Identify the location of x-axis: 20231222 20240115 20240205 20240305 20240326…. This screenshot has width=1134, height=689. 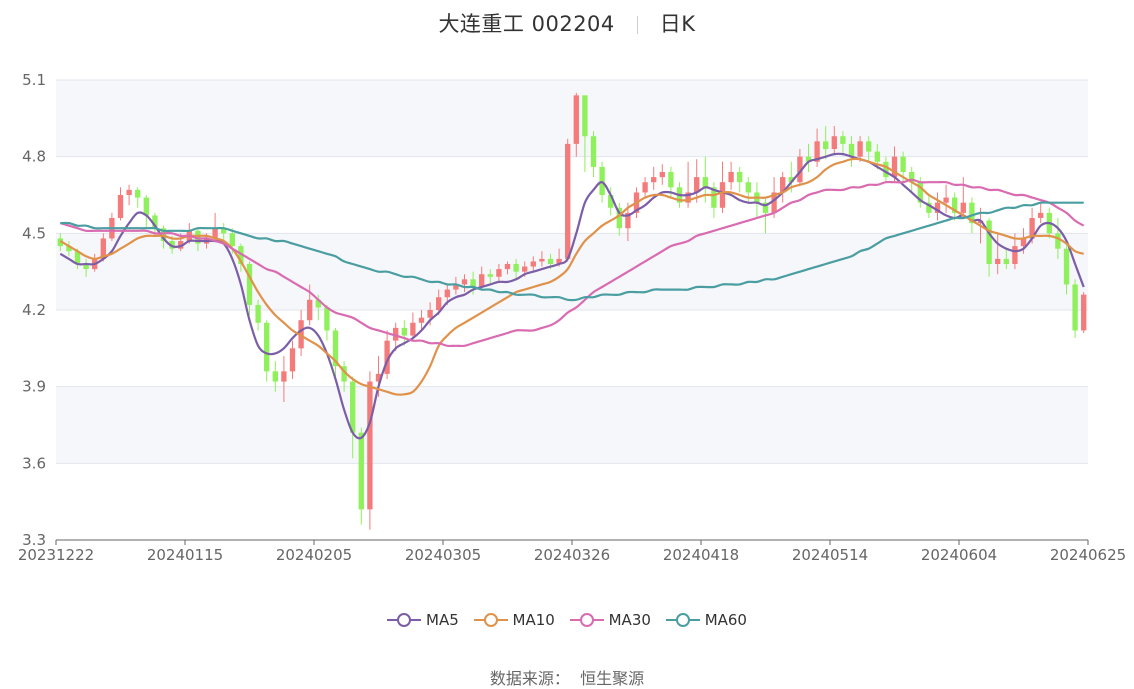
(572, 551).